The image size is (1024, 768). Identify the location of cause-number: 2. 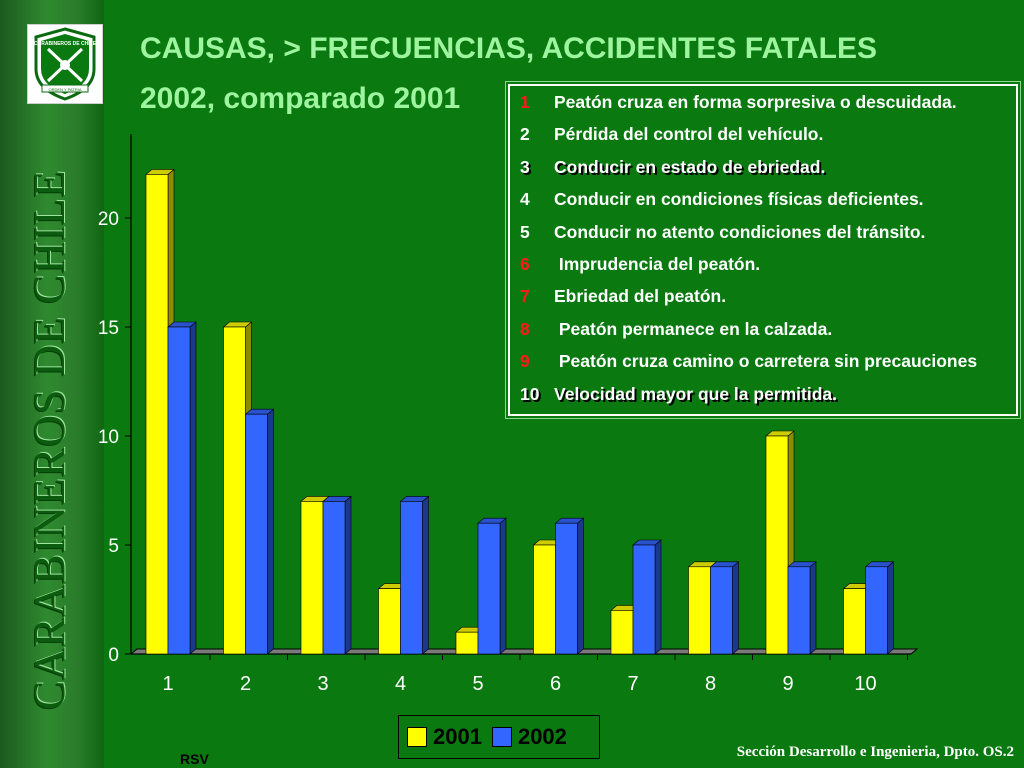
(525, 134).